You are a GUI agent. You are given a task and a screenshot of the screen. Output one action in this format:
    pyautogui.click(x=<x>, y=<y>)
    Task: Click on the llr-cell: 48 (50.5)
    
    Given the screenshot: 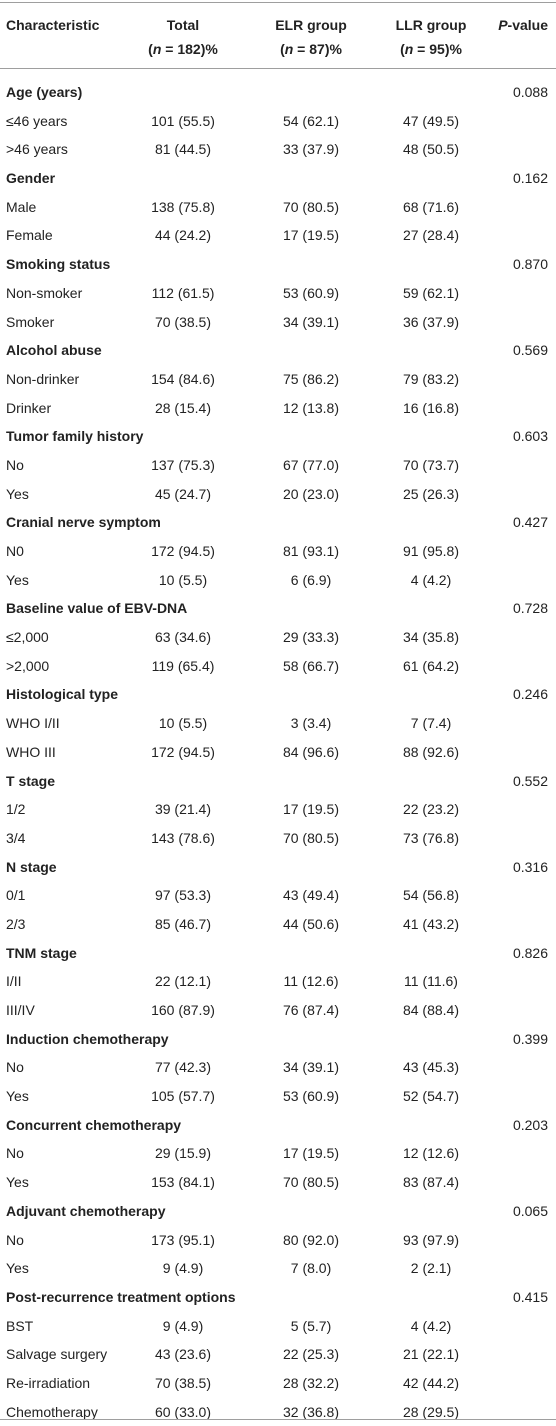 What is the action you would take?
    pyautogui.click(x=431, y=149)
    